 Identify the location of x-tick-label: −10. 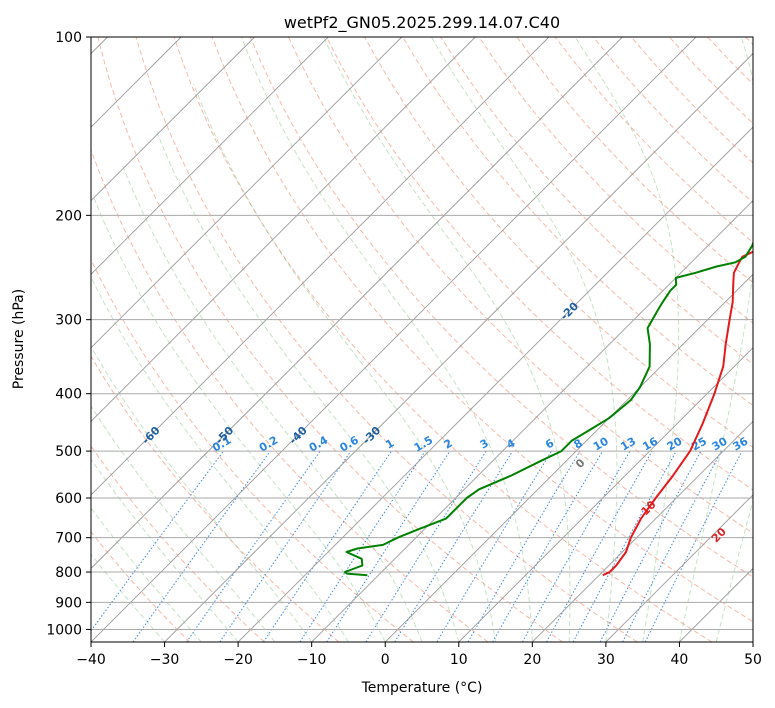
(312, 660).